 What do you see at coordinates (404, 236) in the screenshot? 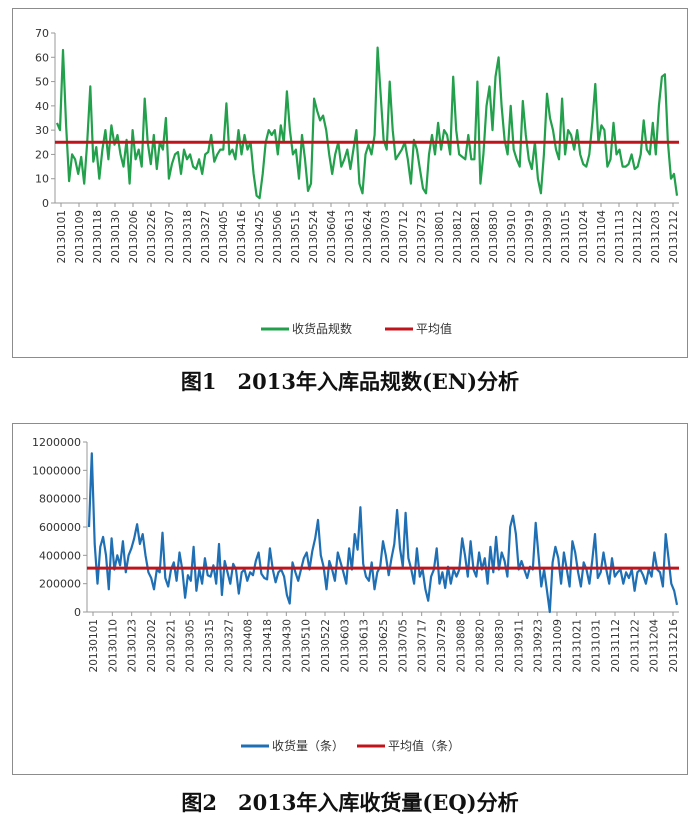
I see `x-tick-label: 20130712` at bounding box center [404, 236].